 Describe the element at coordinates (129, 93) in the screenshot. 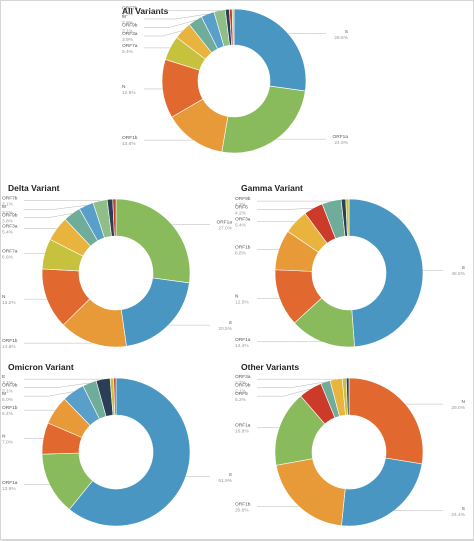

I see `slice-percent: 12.9%` at that location.